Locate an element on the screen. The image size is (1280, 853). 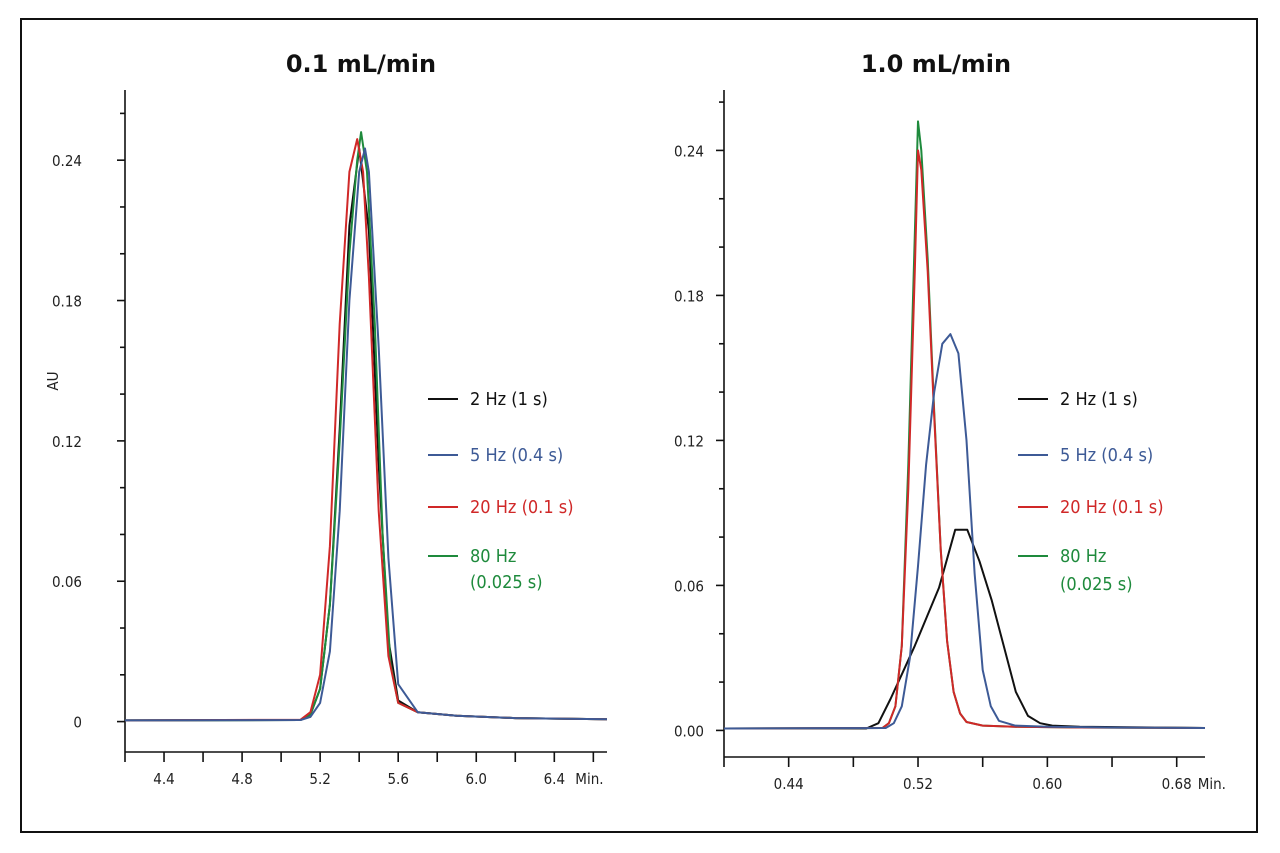
y-axis-label: AU is located at coordinates (53, 380).